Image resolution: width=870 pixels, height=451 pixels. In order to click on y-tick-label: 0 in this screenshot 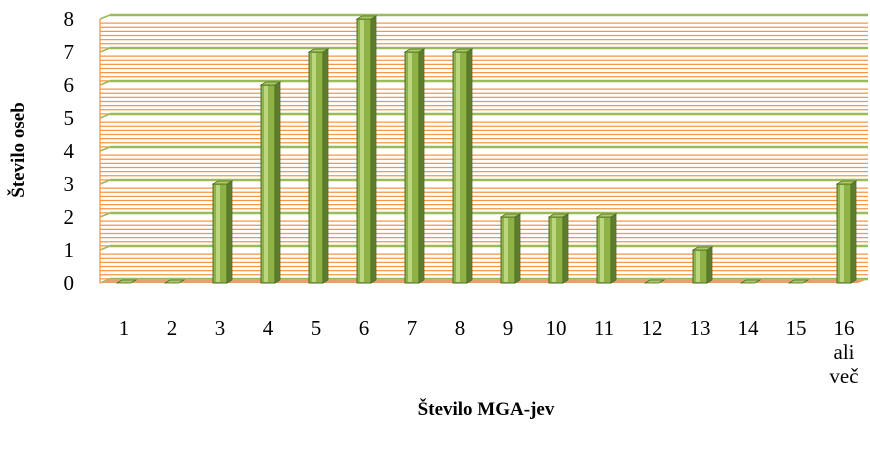, I will do `click(69, 283)`.